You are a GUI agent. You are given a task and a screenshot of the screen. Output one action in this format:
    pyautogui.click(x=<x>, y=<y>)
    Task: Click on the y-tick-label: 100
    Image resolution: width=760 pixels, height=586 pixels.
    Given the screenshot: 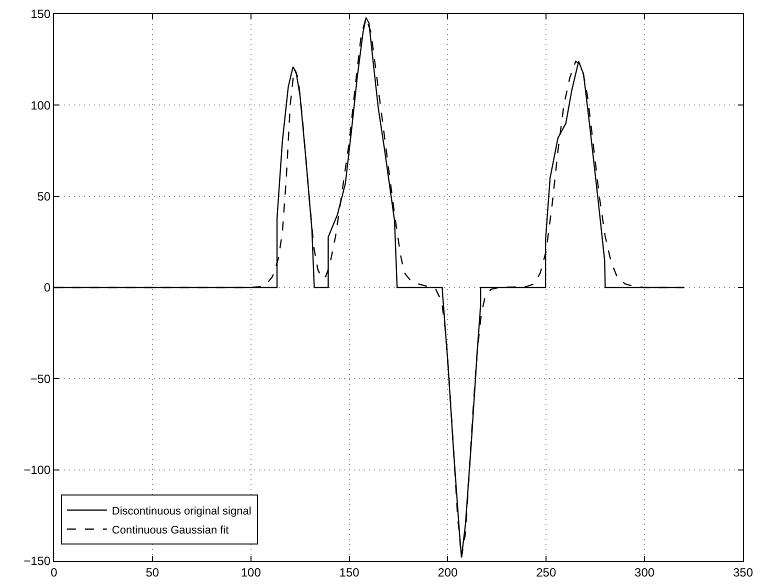 What is the action you would take?
    pyautogui.click(x=40, y=105)
    